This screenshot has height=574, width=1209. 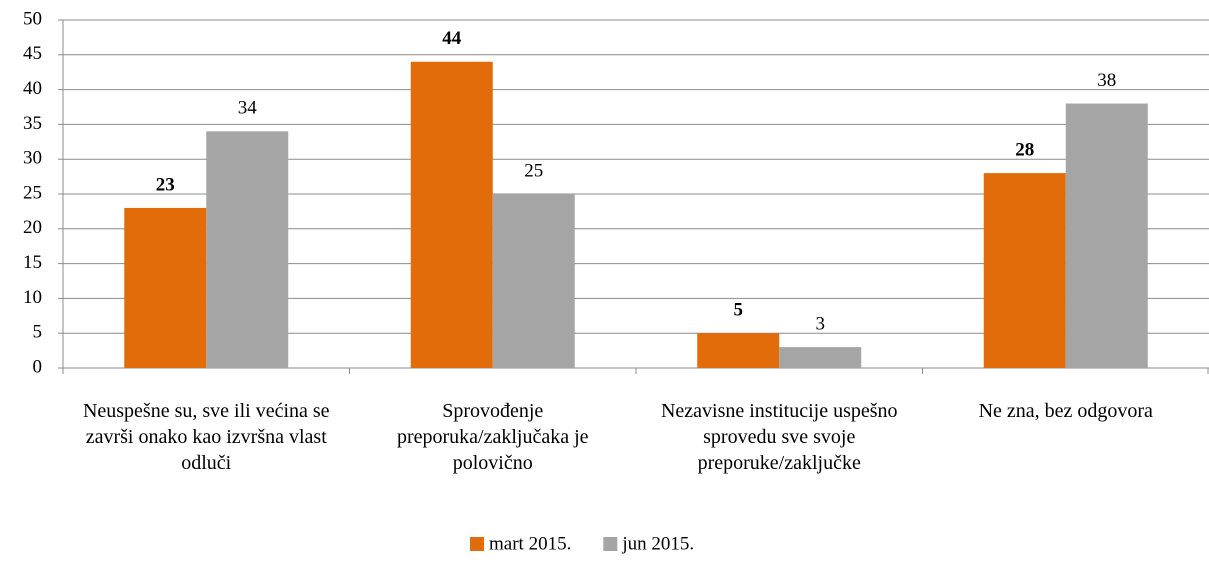 What do you see at coordinates (739, 310) in the screenshot?
I see `data-label: 5` at bounding box center [739, 310].